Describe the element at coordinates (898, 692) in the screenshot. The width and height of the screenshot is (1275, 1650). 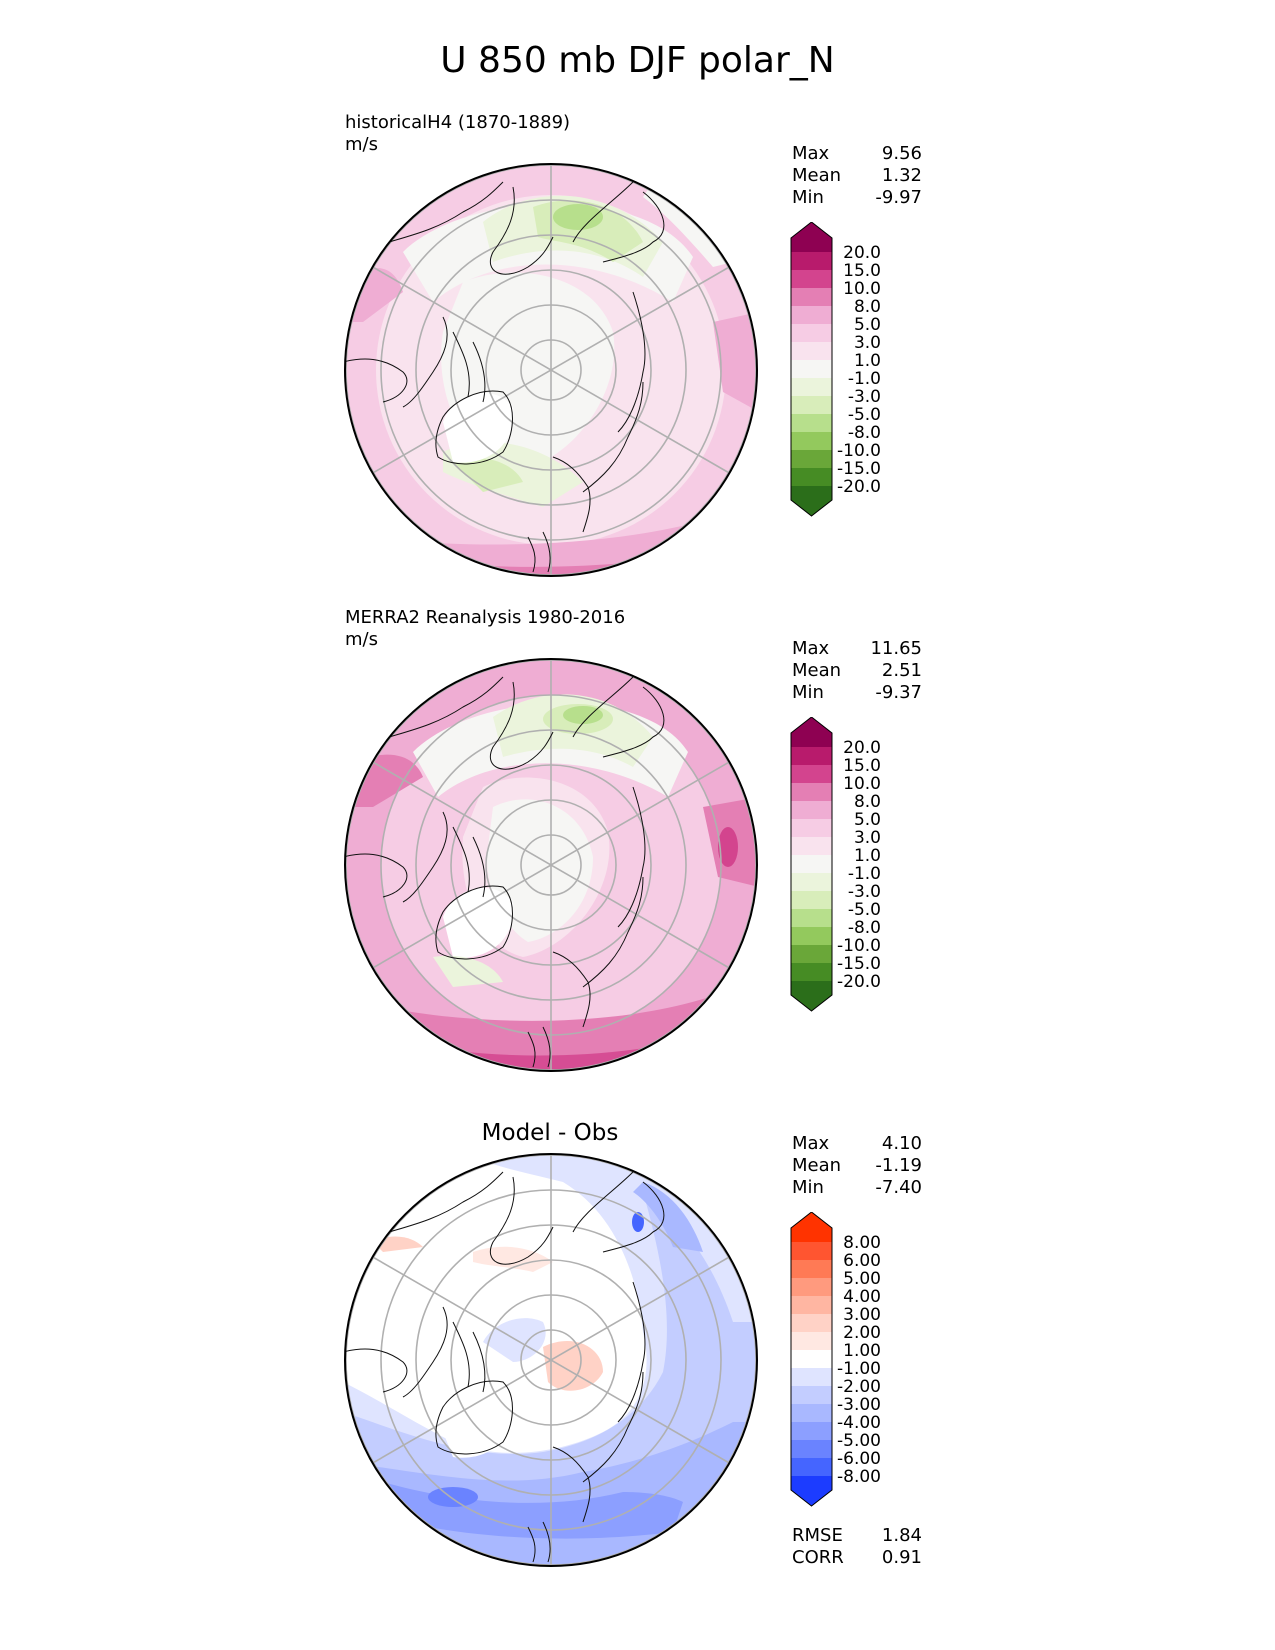
I see `min-value: -9.37` at that location.